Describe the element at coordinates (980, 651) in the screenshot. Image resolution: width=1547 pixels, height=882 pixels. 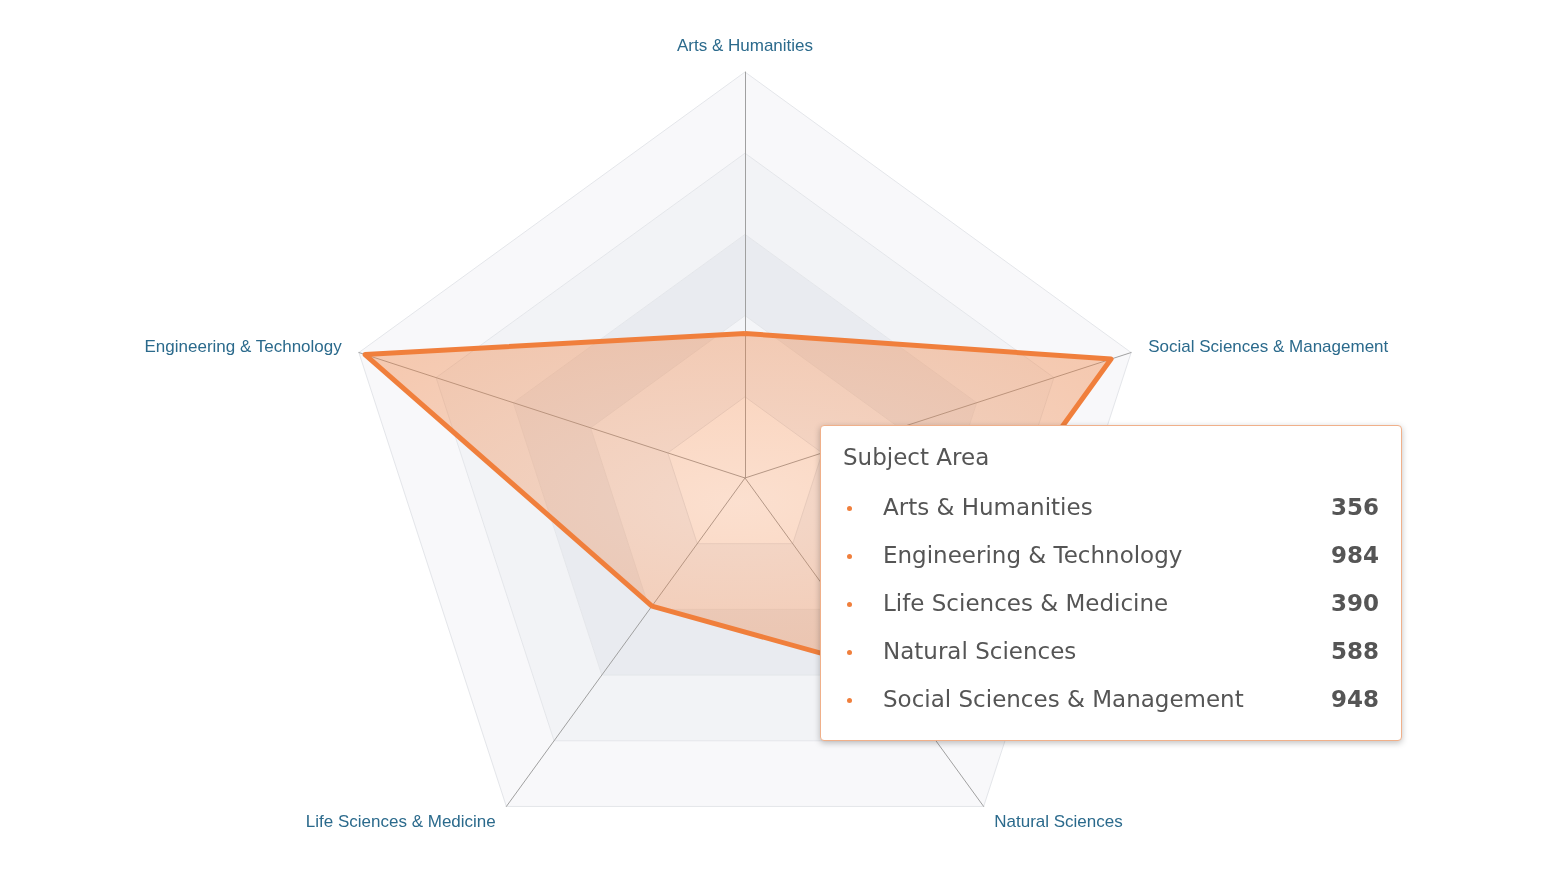
I see `category-label: Natural Sciences` at that location.